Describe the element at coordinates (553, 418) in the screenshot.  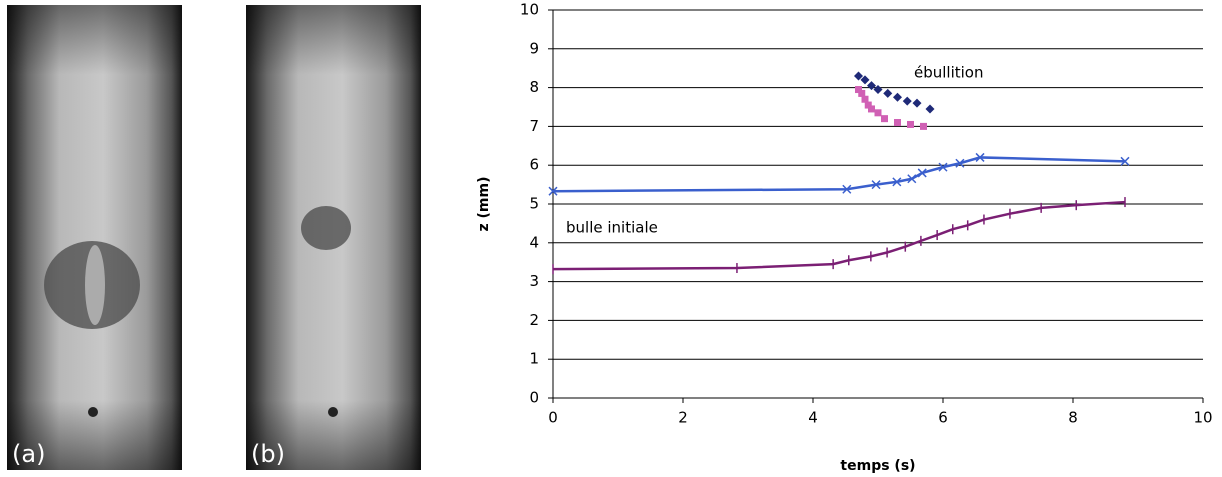
I see `x-tick-label: 0` at that location.